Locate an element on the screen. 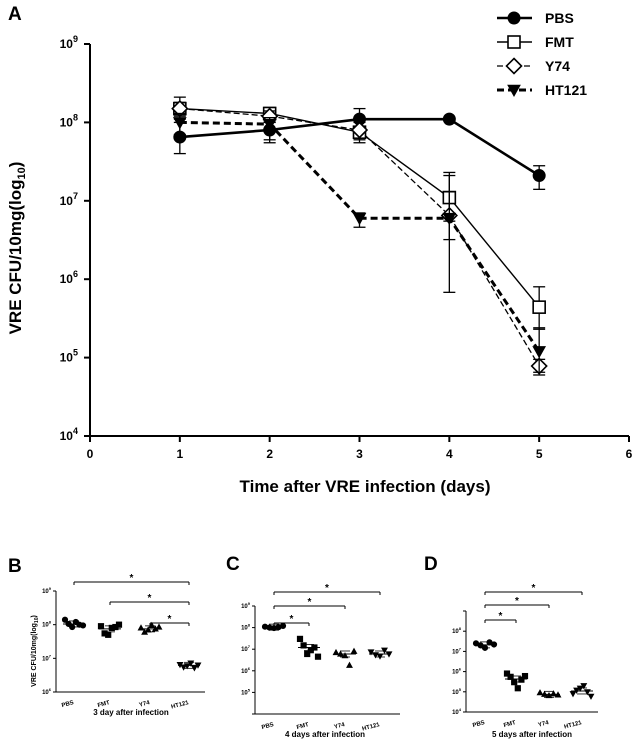 The height and width of the screenshot is (745, 638). y-tick-label: 10⁴ is located at coordinates (457, 711).